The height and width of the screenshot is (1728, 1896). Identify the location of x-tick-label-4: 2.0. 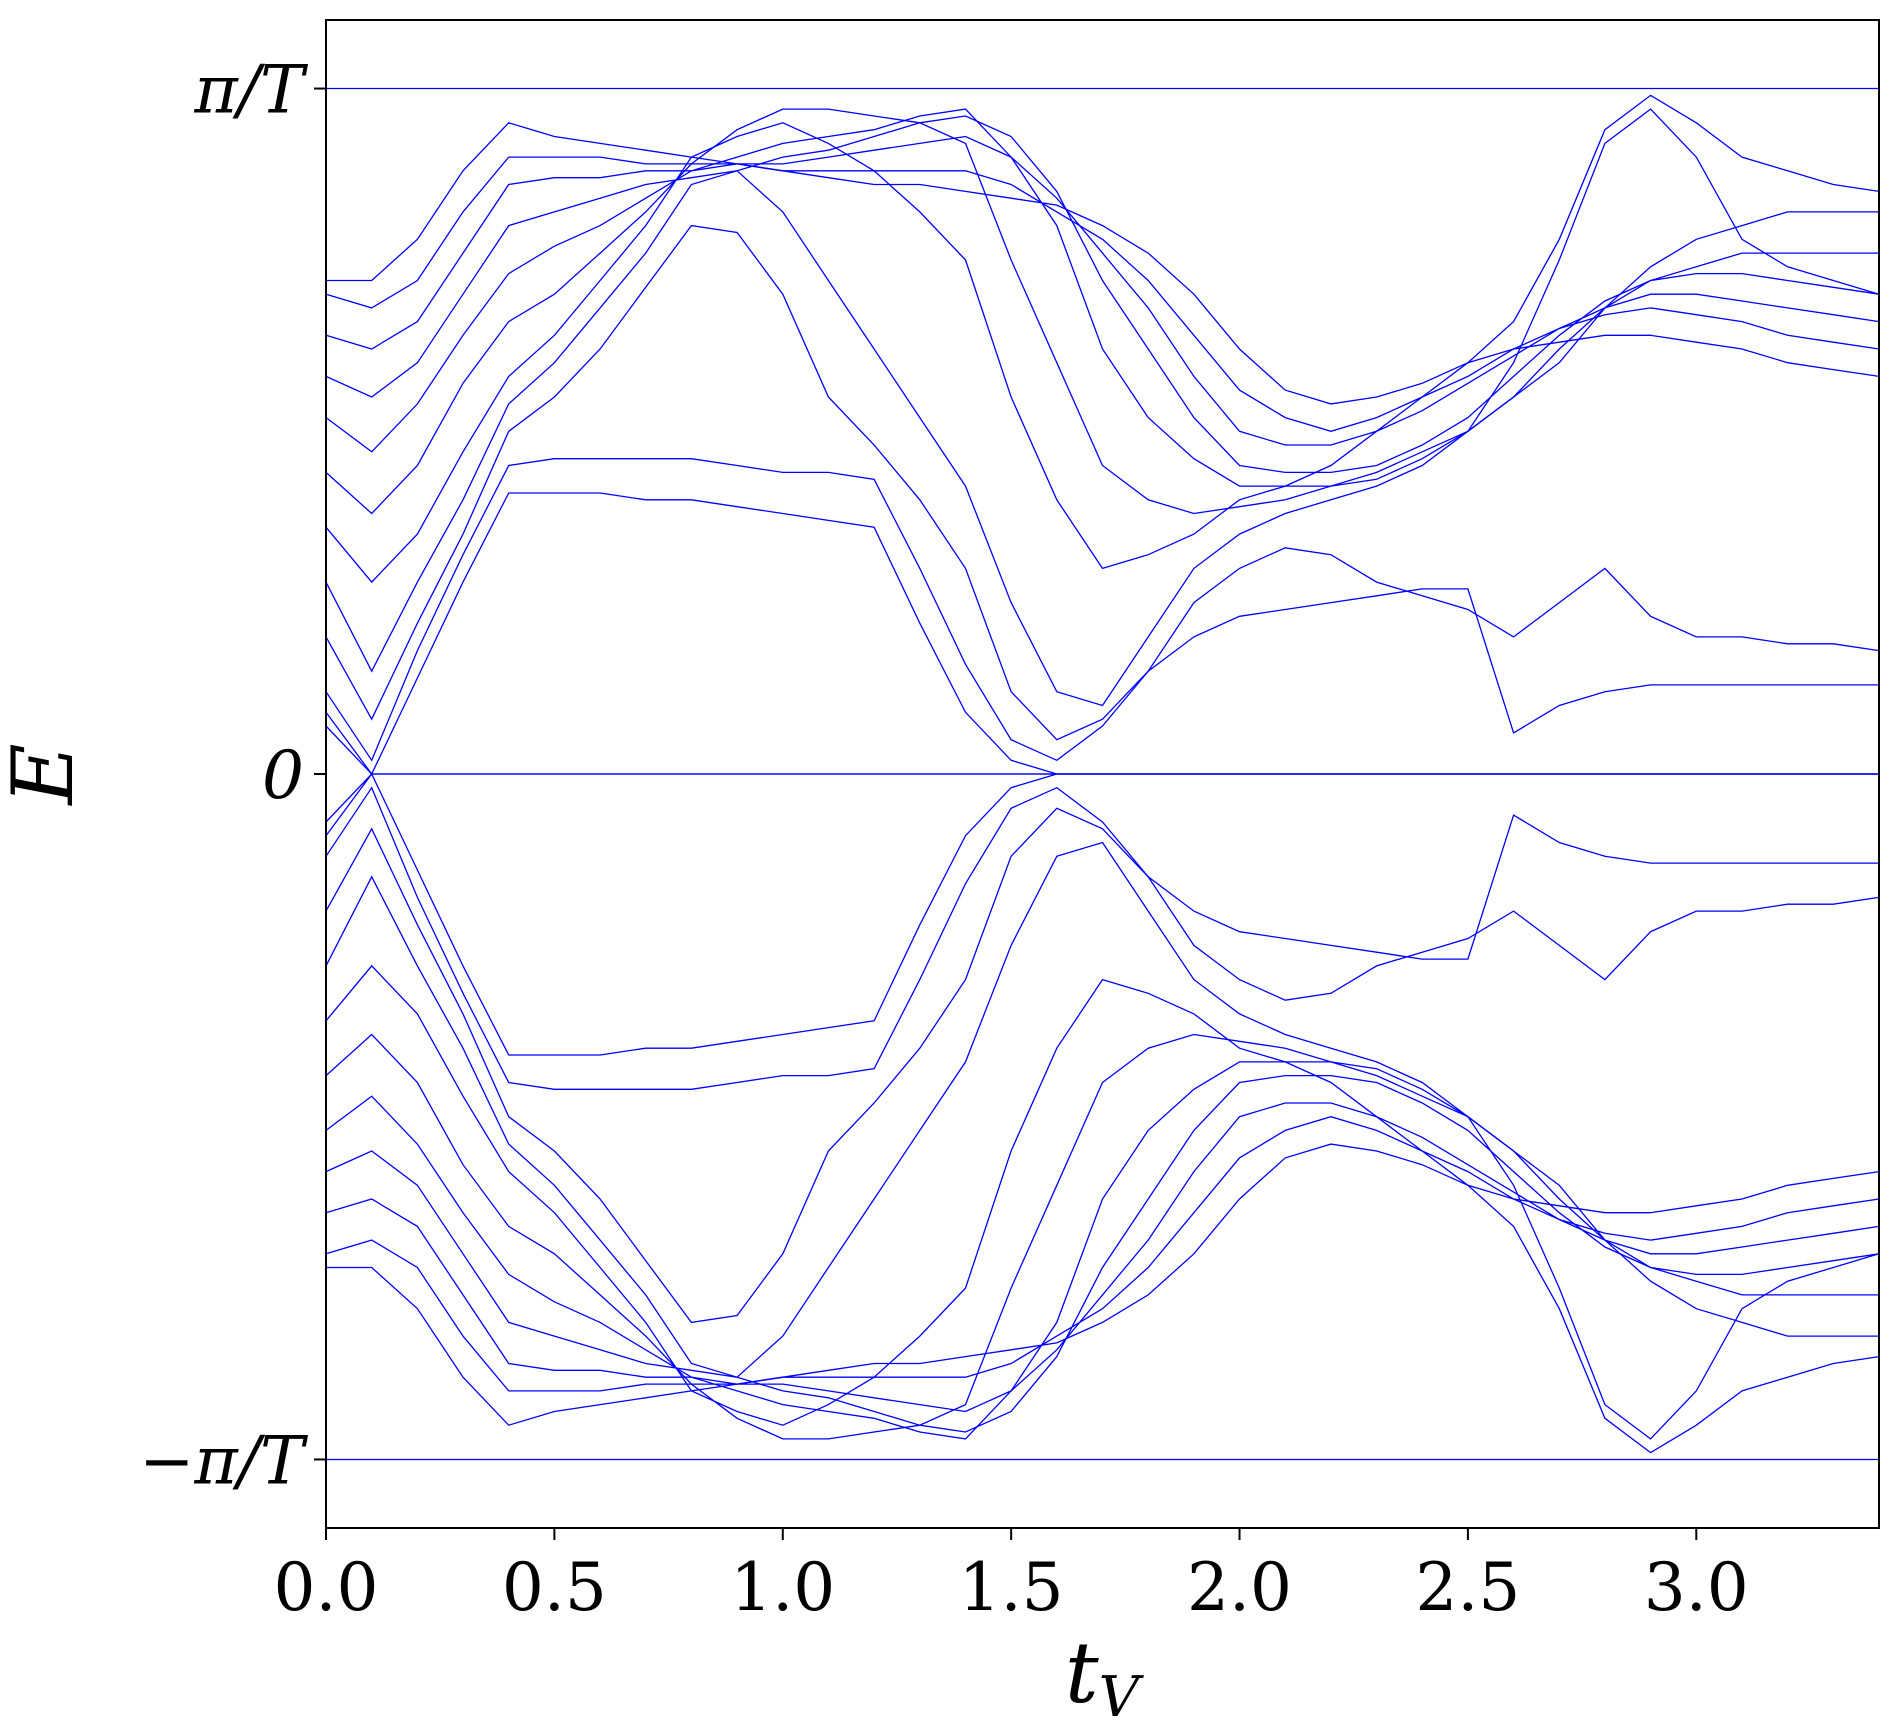
(1239, 1587).